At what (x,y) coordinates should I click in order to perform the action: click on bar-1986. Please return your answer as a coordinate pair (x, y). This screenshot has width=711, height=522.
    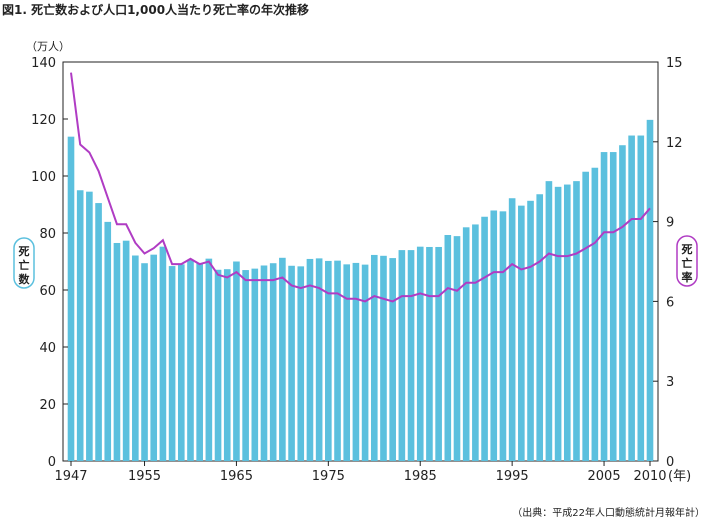
    Looking at the image, I should click on (429, 353).